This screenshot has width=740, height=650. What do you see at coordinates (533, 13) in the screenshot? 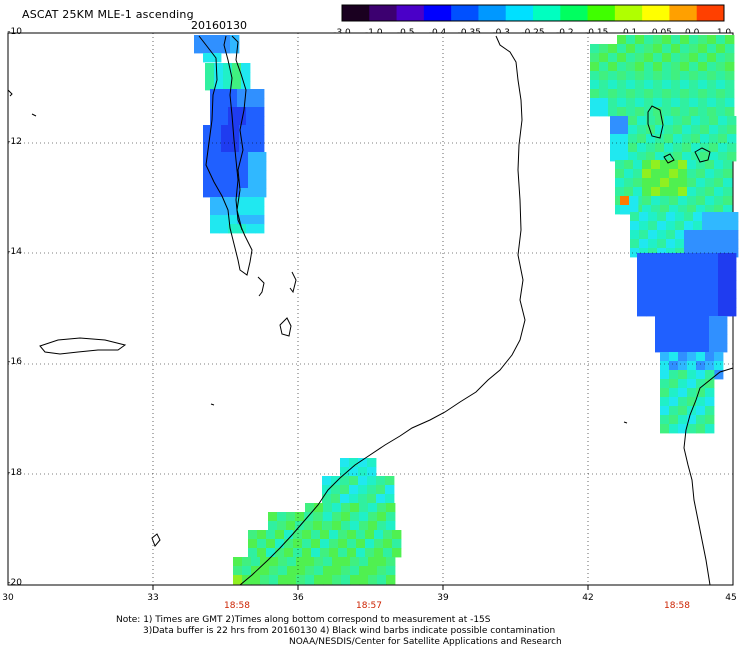
I see `colorbar-outline` at bounding box center [533, 13].